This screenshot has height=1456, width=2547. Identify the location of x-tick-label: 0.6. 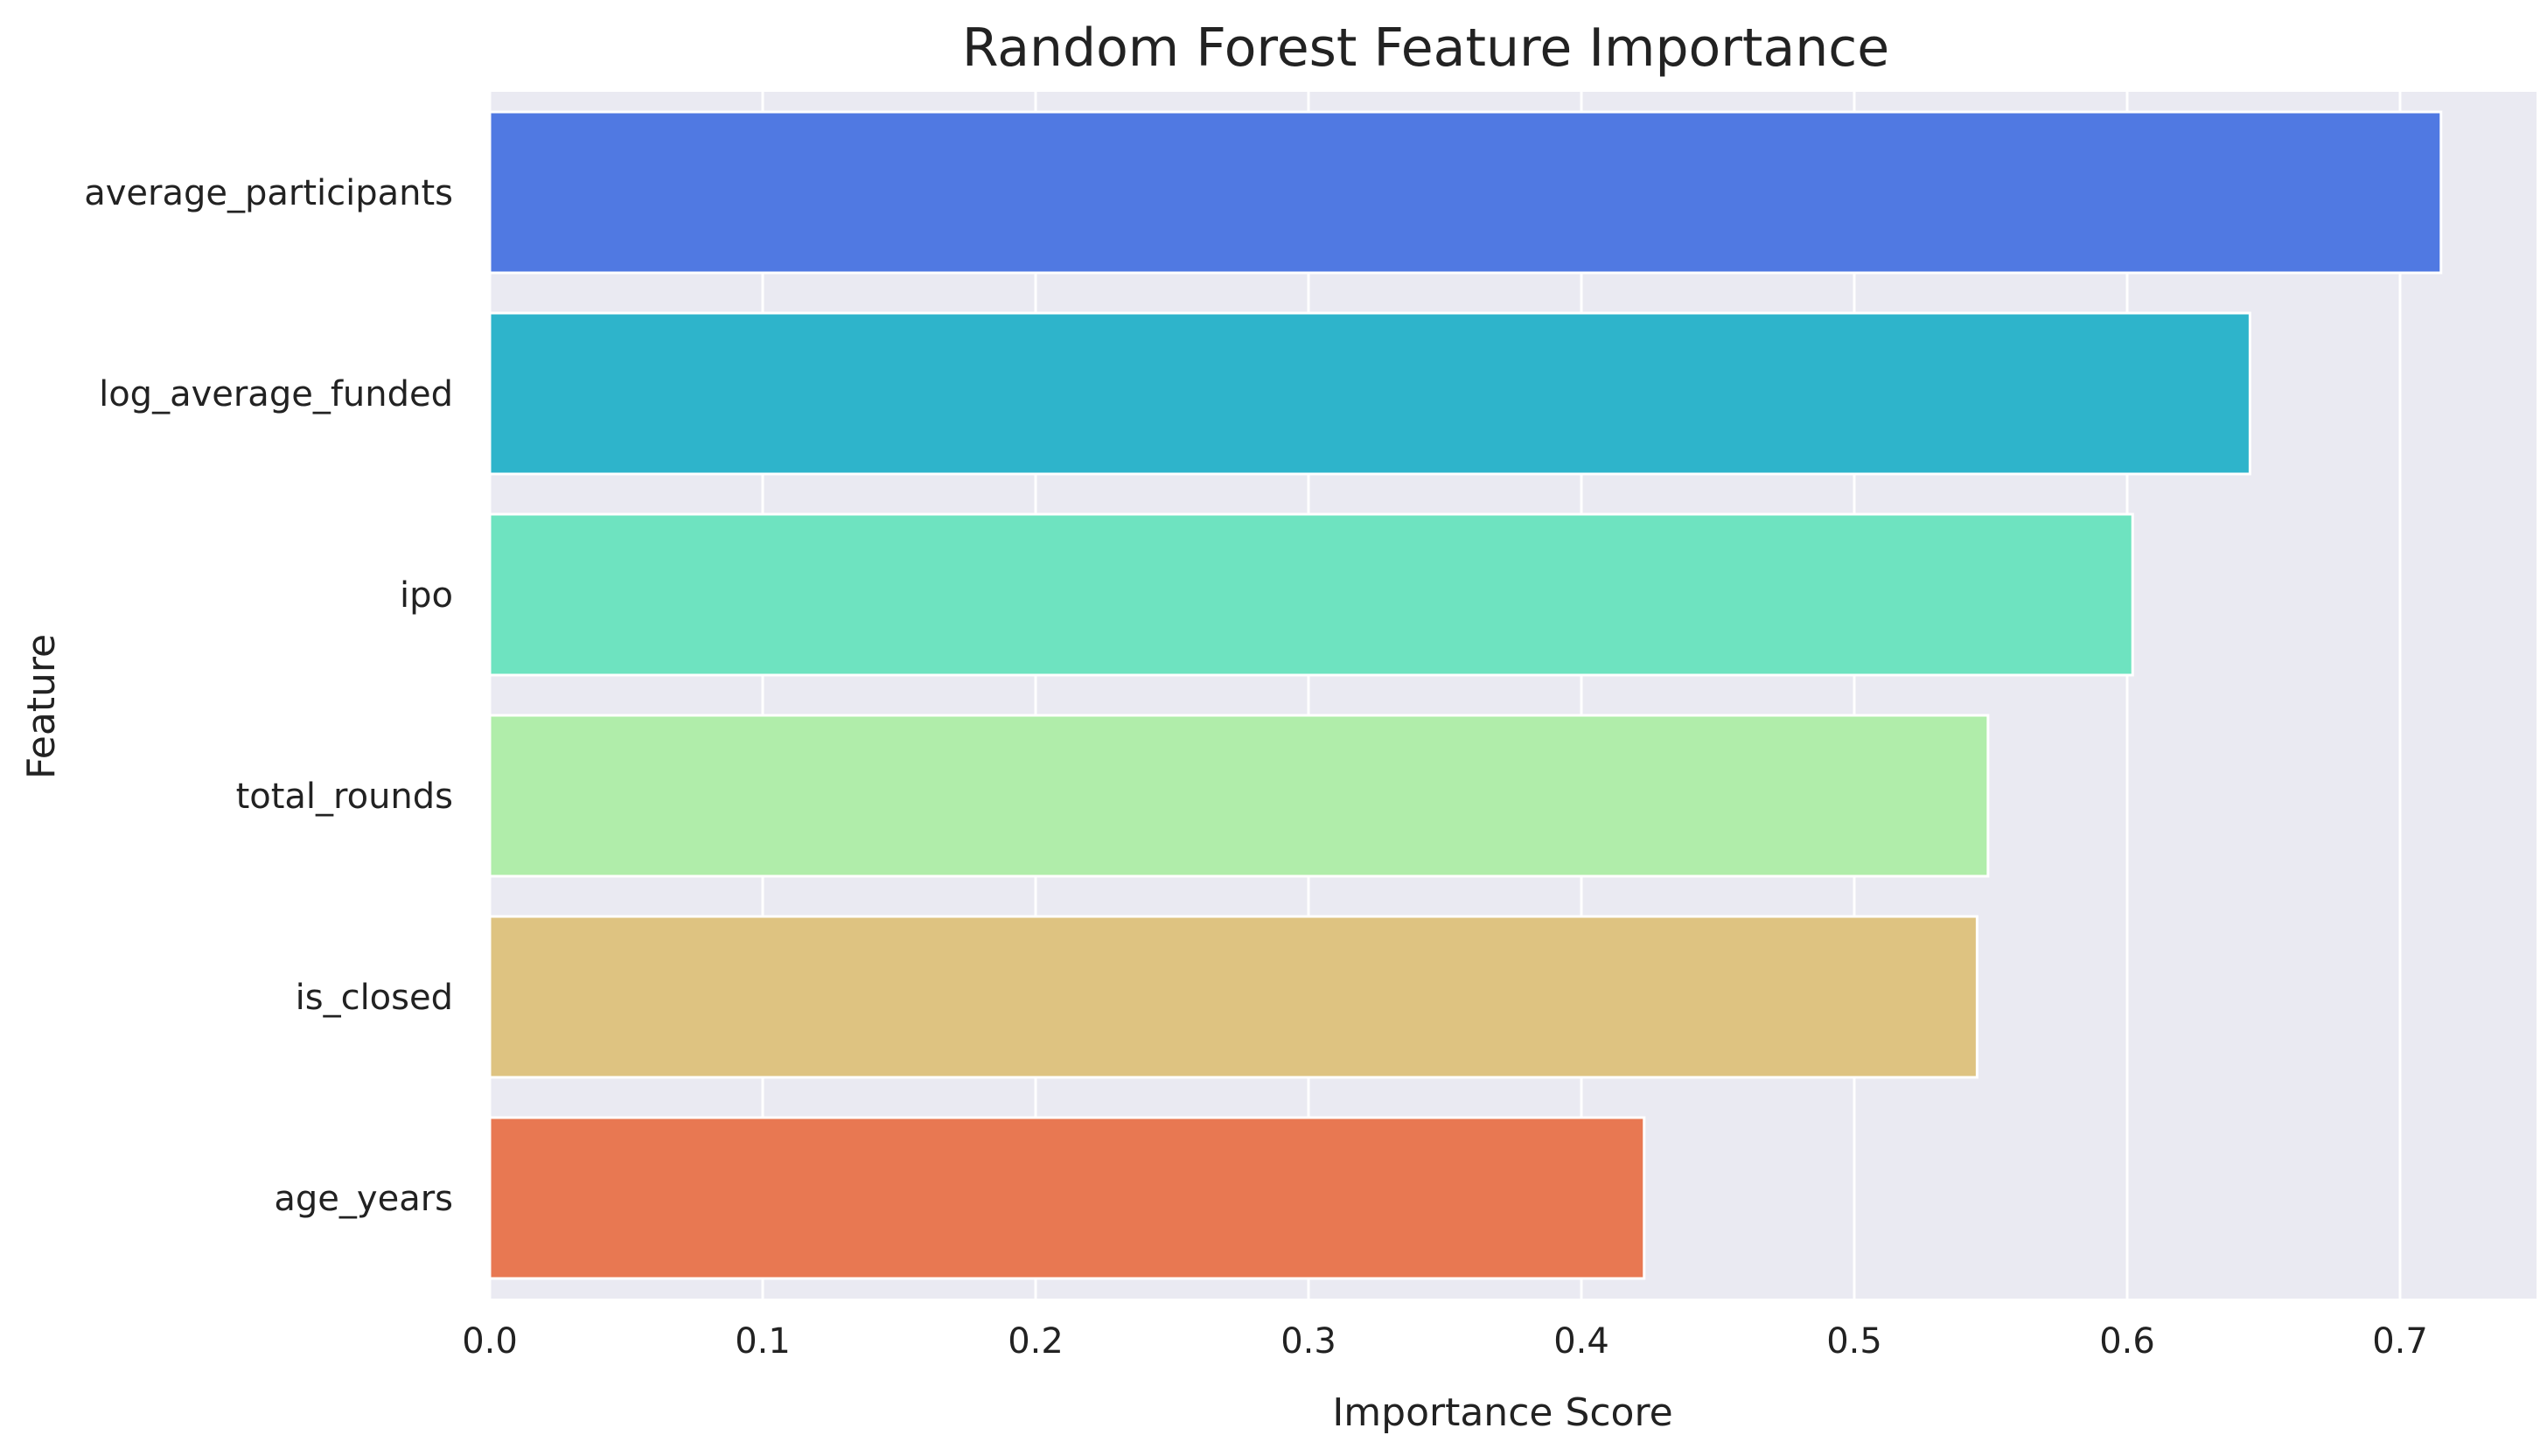
(2127, 1341).